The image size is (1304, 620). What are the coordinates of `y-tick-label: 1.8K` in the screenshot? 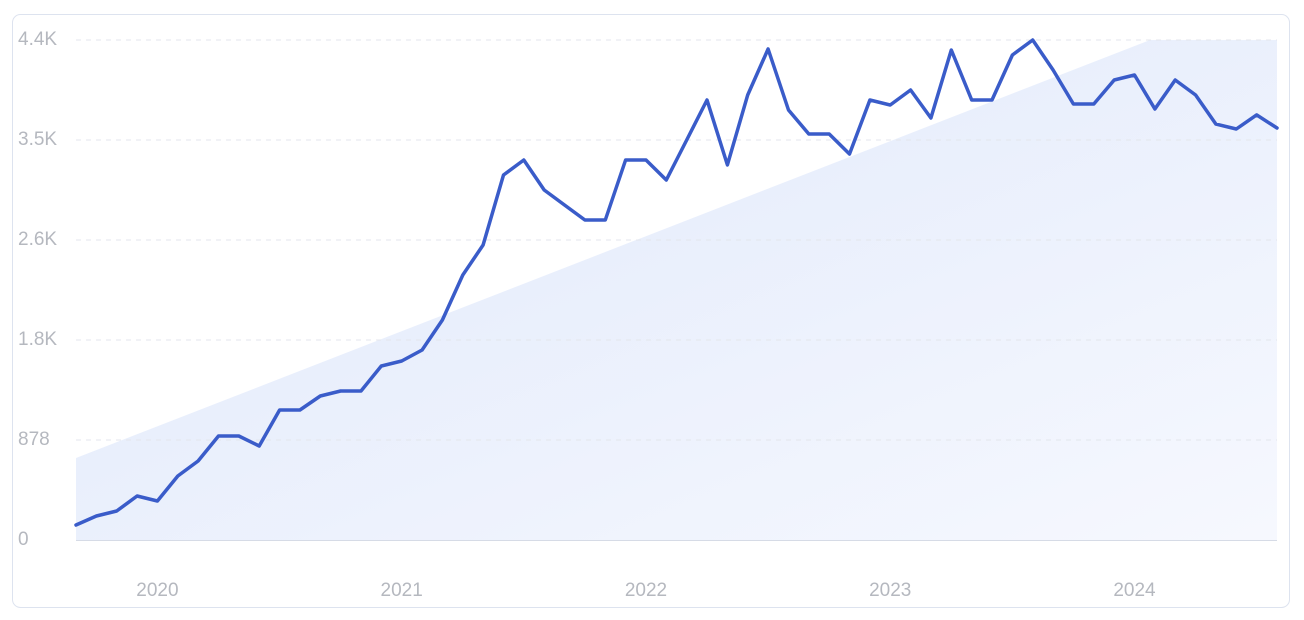 It's located at (37, 339).